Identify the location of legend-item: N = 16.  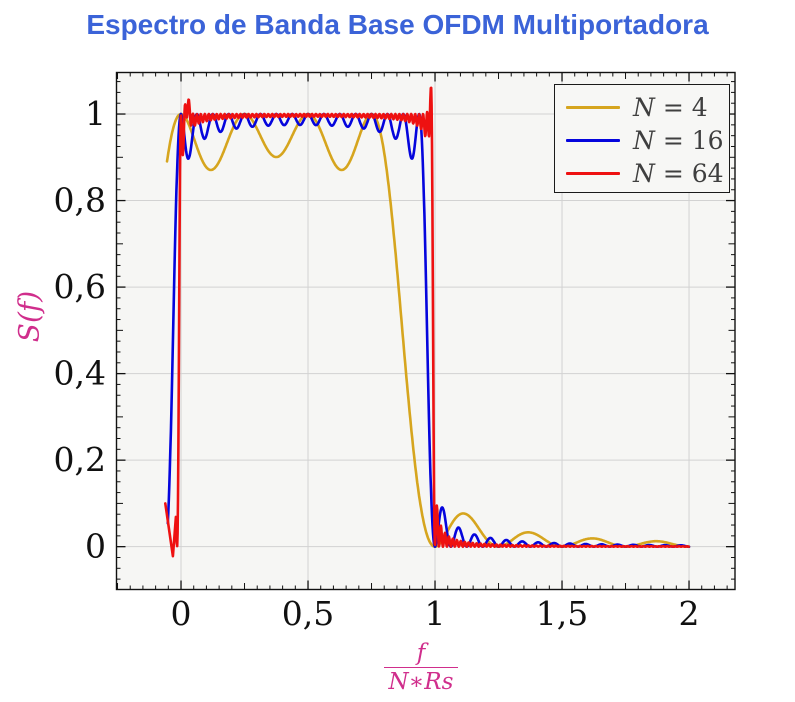
(647, 140).